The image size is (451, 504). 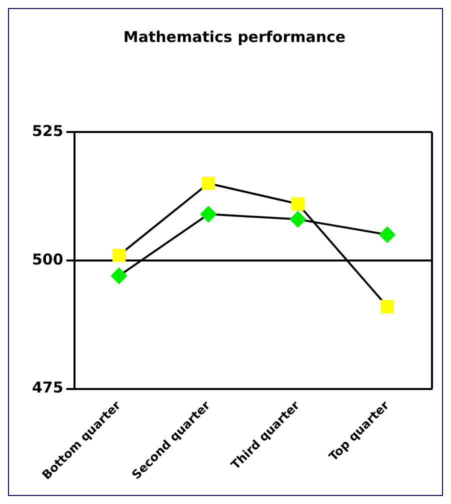 What do you see at coordinates (48, 259) in the screenshot?
I see `y-tick-label: 500` at bounding box center [48, 259].